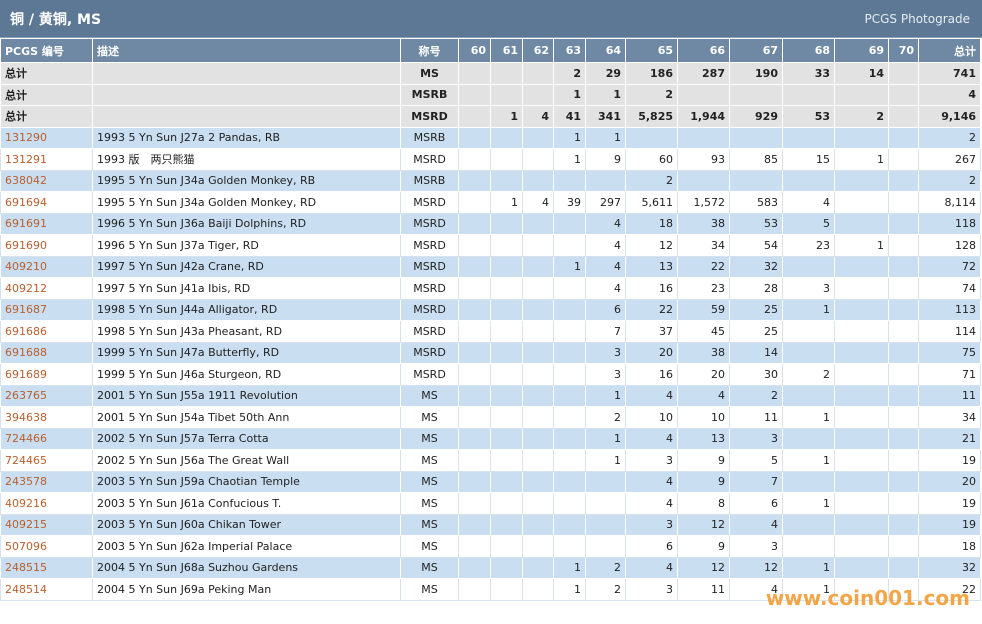  What do you see at coordinates (718, 288) in the screenshot?
I see `cell-text: 23` at bounding box center [718, 288].